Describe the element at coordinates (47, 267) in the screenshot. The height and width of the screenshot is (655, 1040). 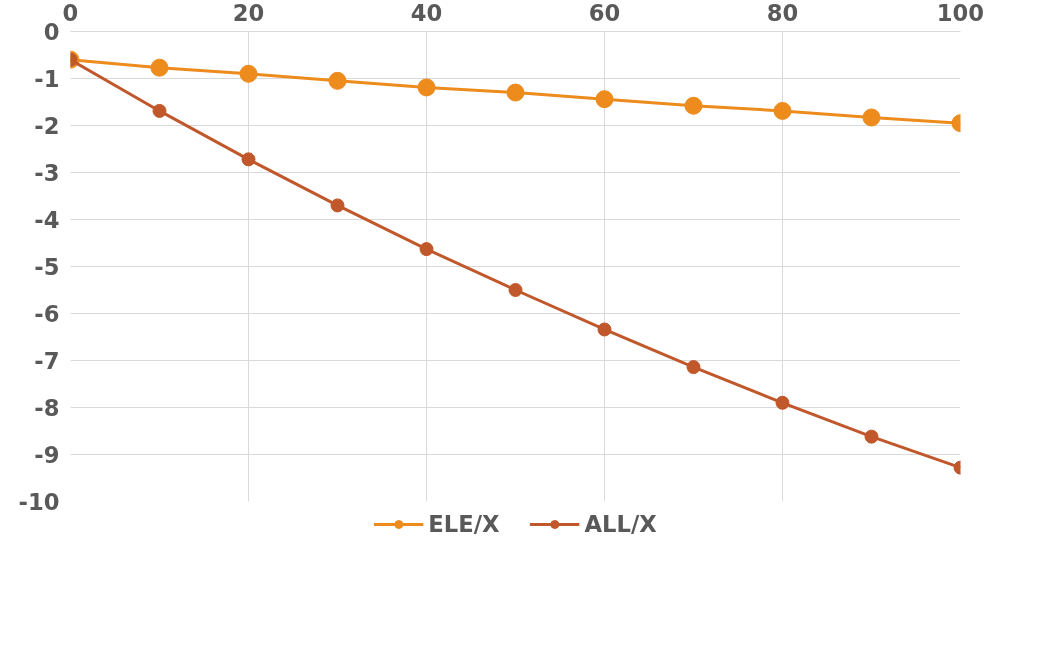
I see `y-tick-label: -5` at that location.